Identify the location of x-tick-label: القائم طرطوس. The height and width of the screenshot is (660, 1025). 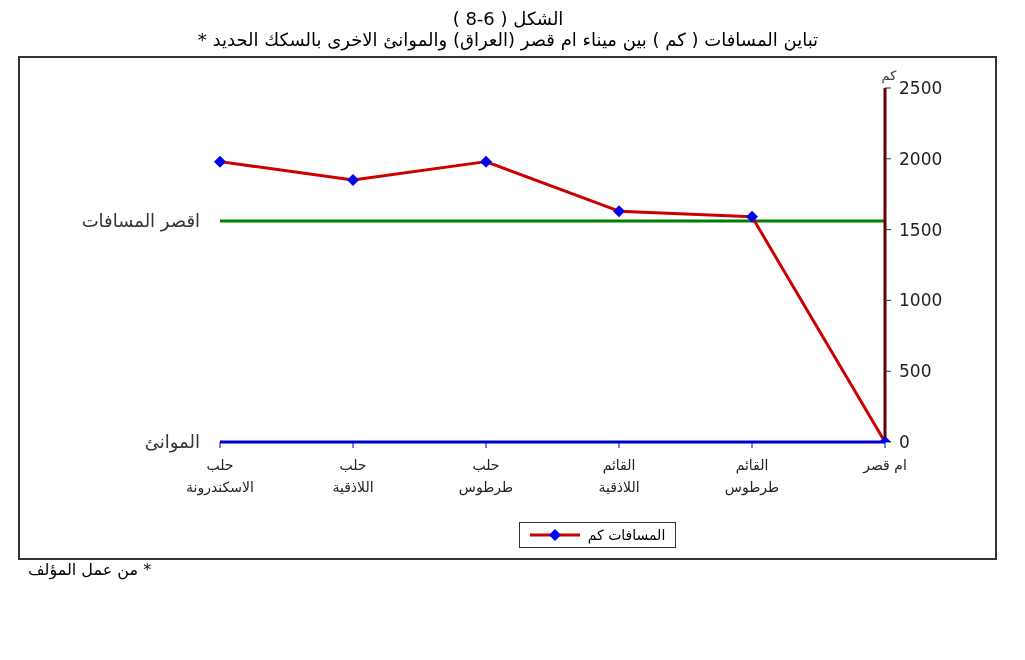
(752, 476).